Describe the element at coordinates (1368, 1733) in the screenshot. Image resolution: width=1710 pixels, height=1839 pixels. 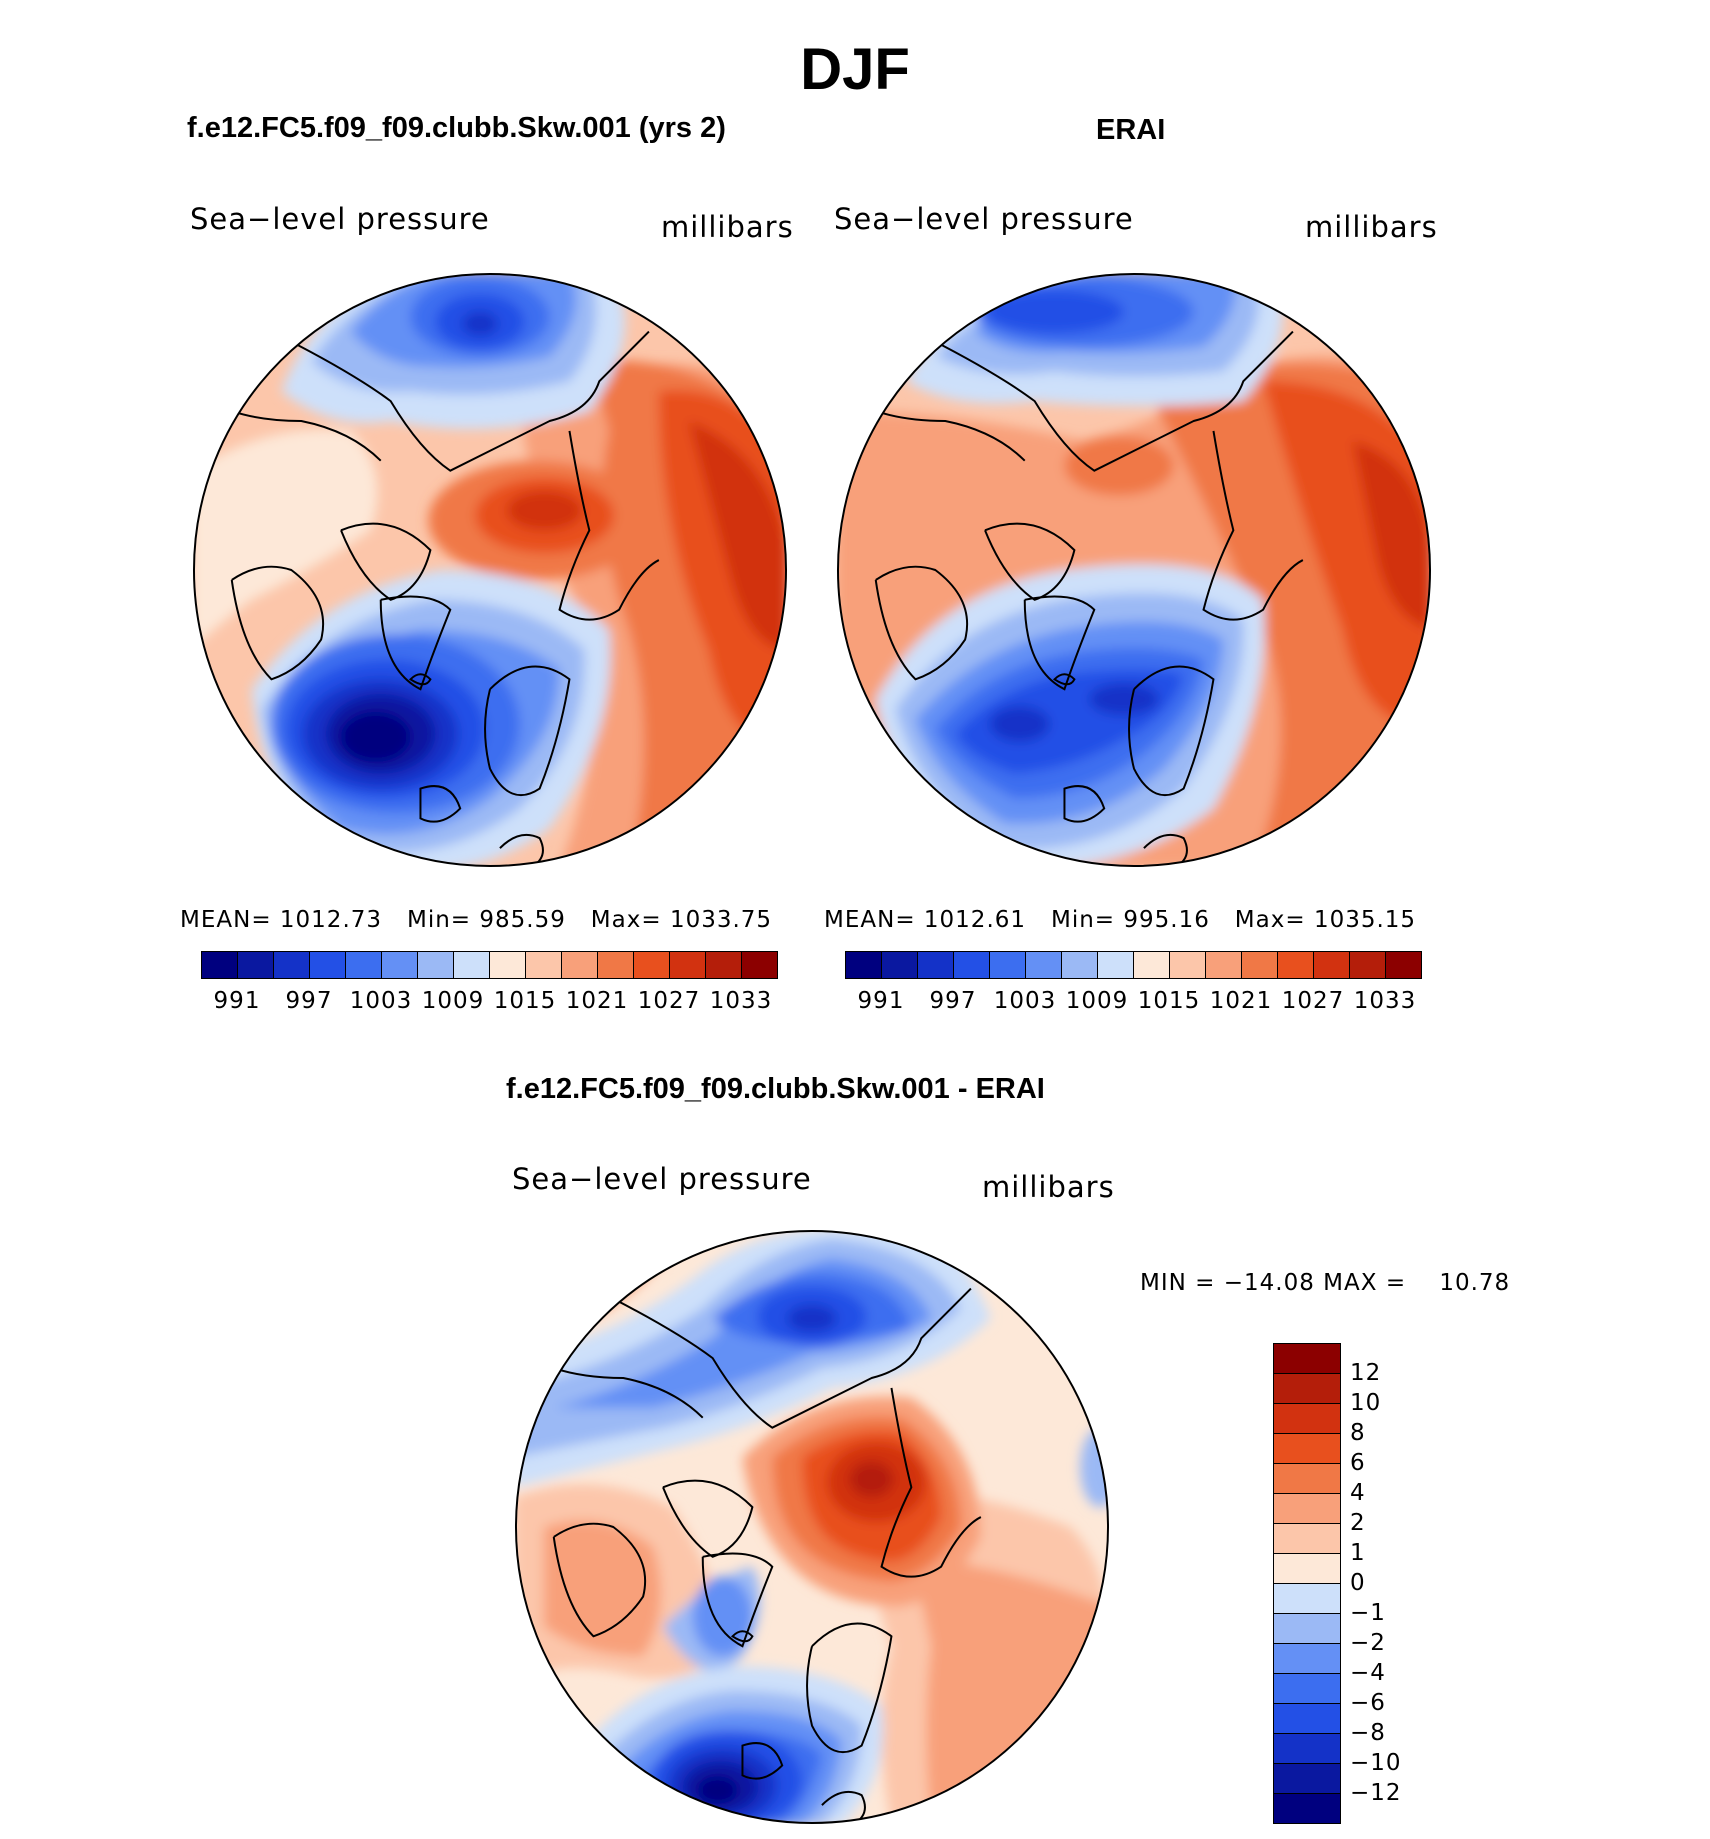
I see `colorbar-tick-label: −8` at that location.